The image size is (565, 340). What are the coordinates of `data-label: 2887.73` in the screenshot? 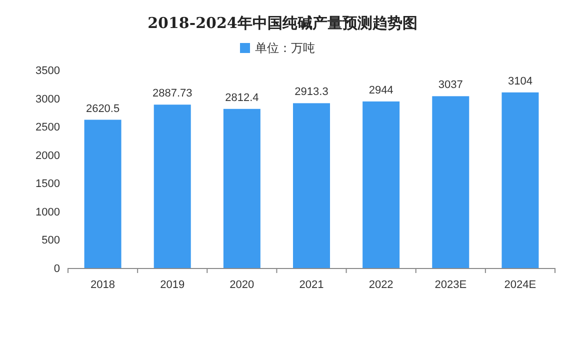 It's located at (172, 94).